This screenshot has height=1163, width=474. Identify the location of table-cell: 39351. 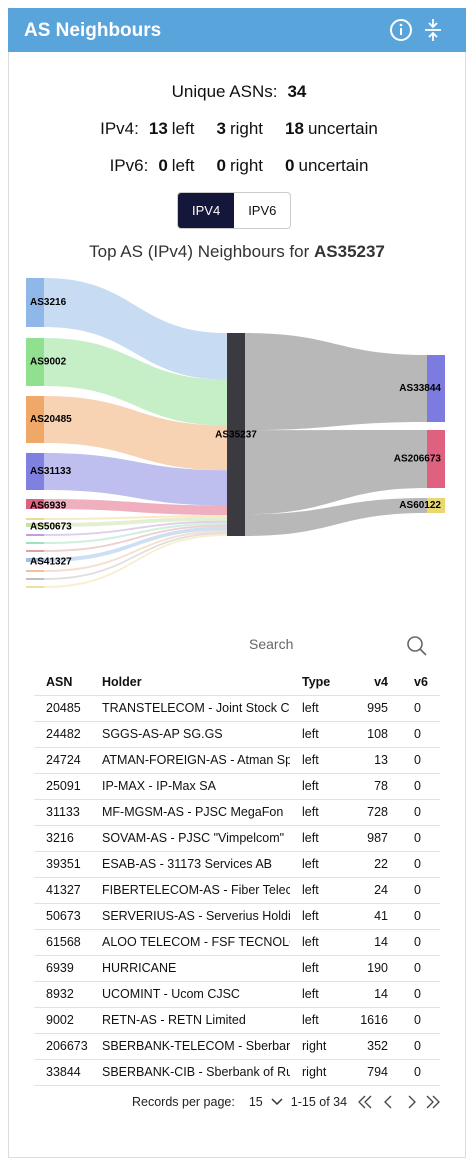
(62, 864).